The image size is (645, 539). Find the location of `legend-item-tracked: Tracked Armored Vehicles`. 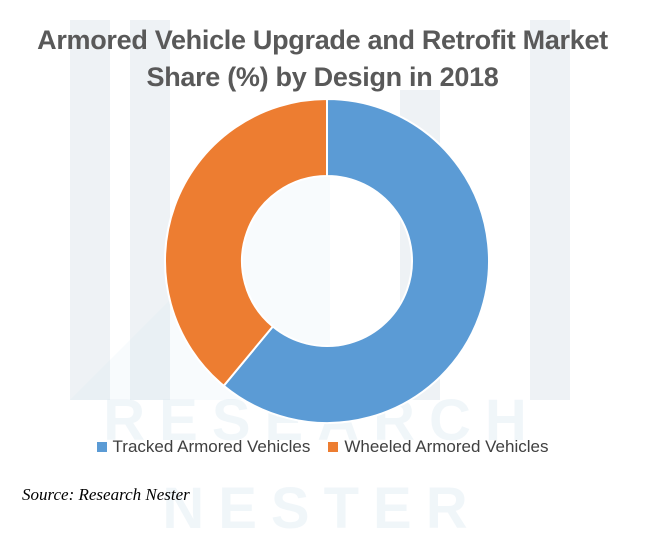

legend-item-tracked: Tracked Armored Vehicles is located at coordinates (203, 447).